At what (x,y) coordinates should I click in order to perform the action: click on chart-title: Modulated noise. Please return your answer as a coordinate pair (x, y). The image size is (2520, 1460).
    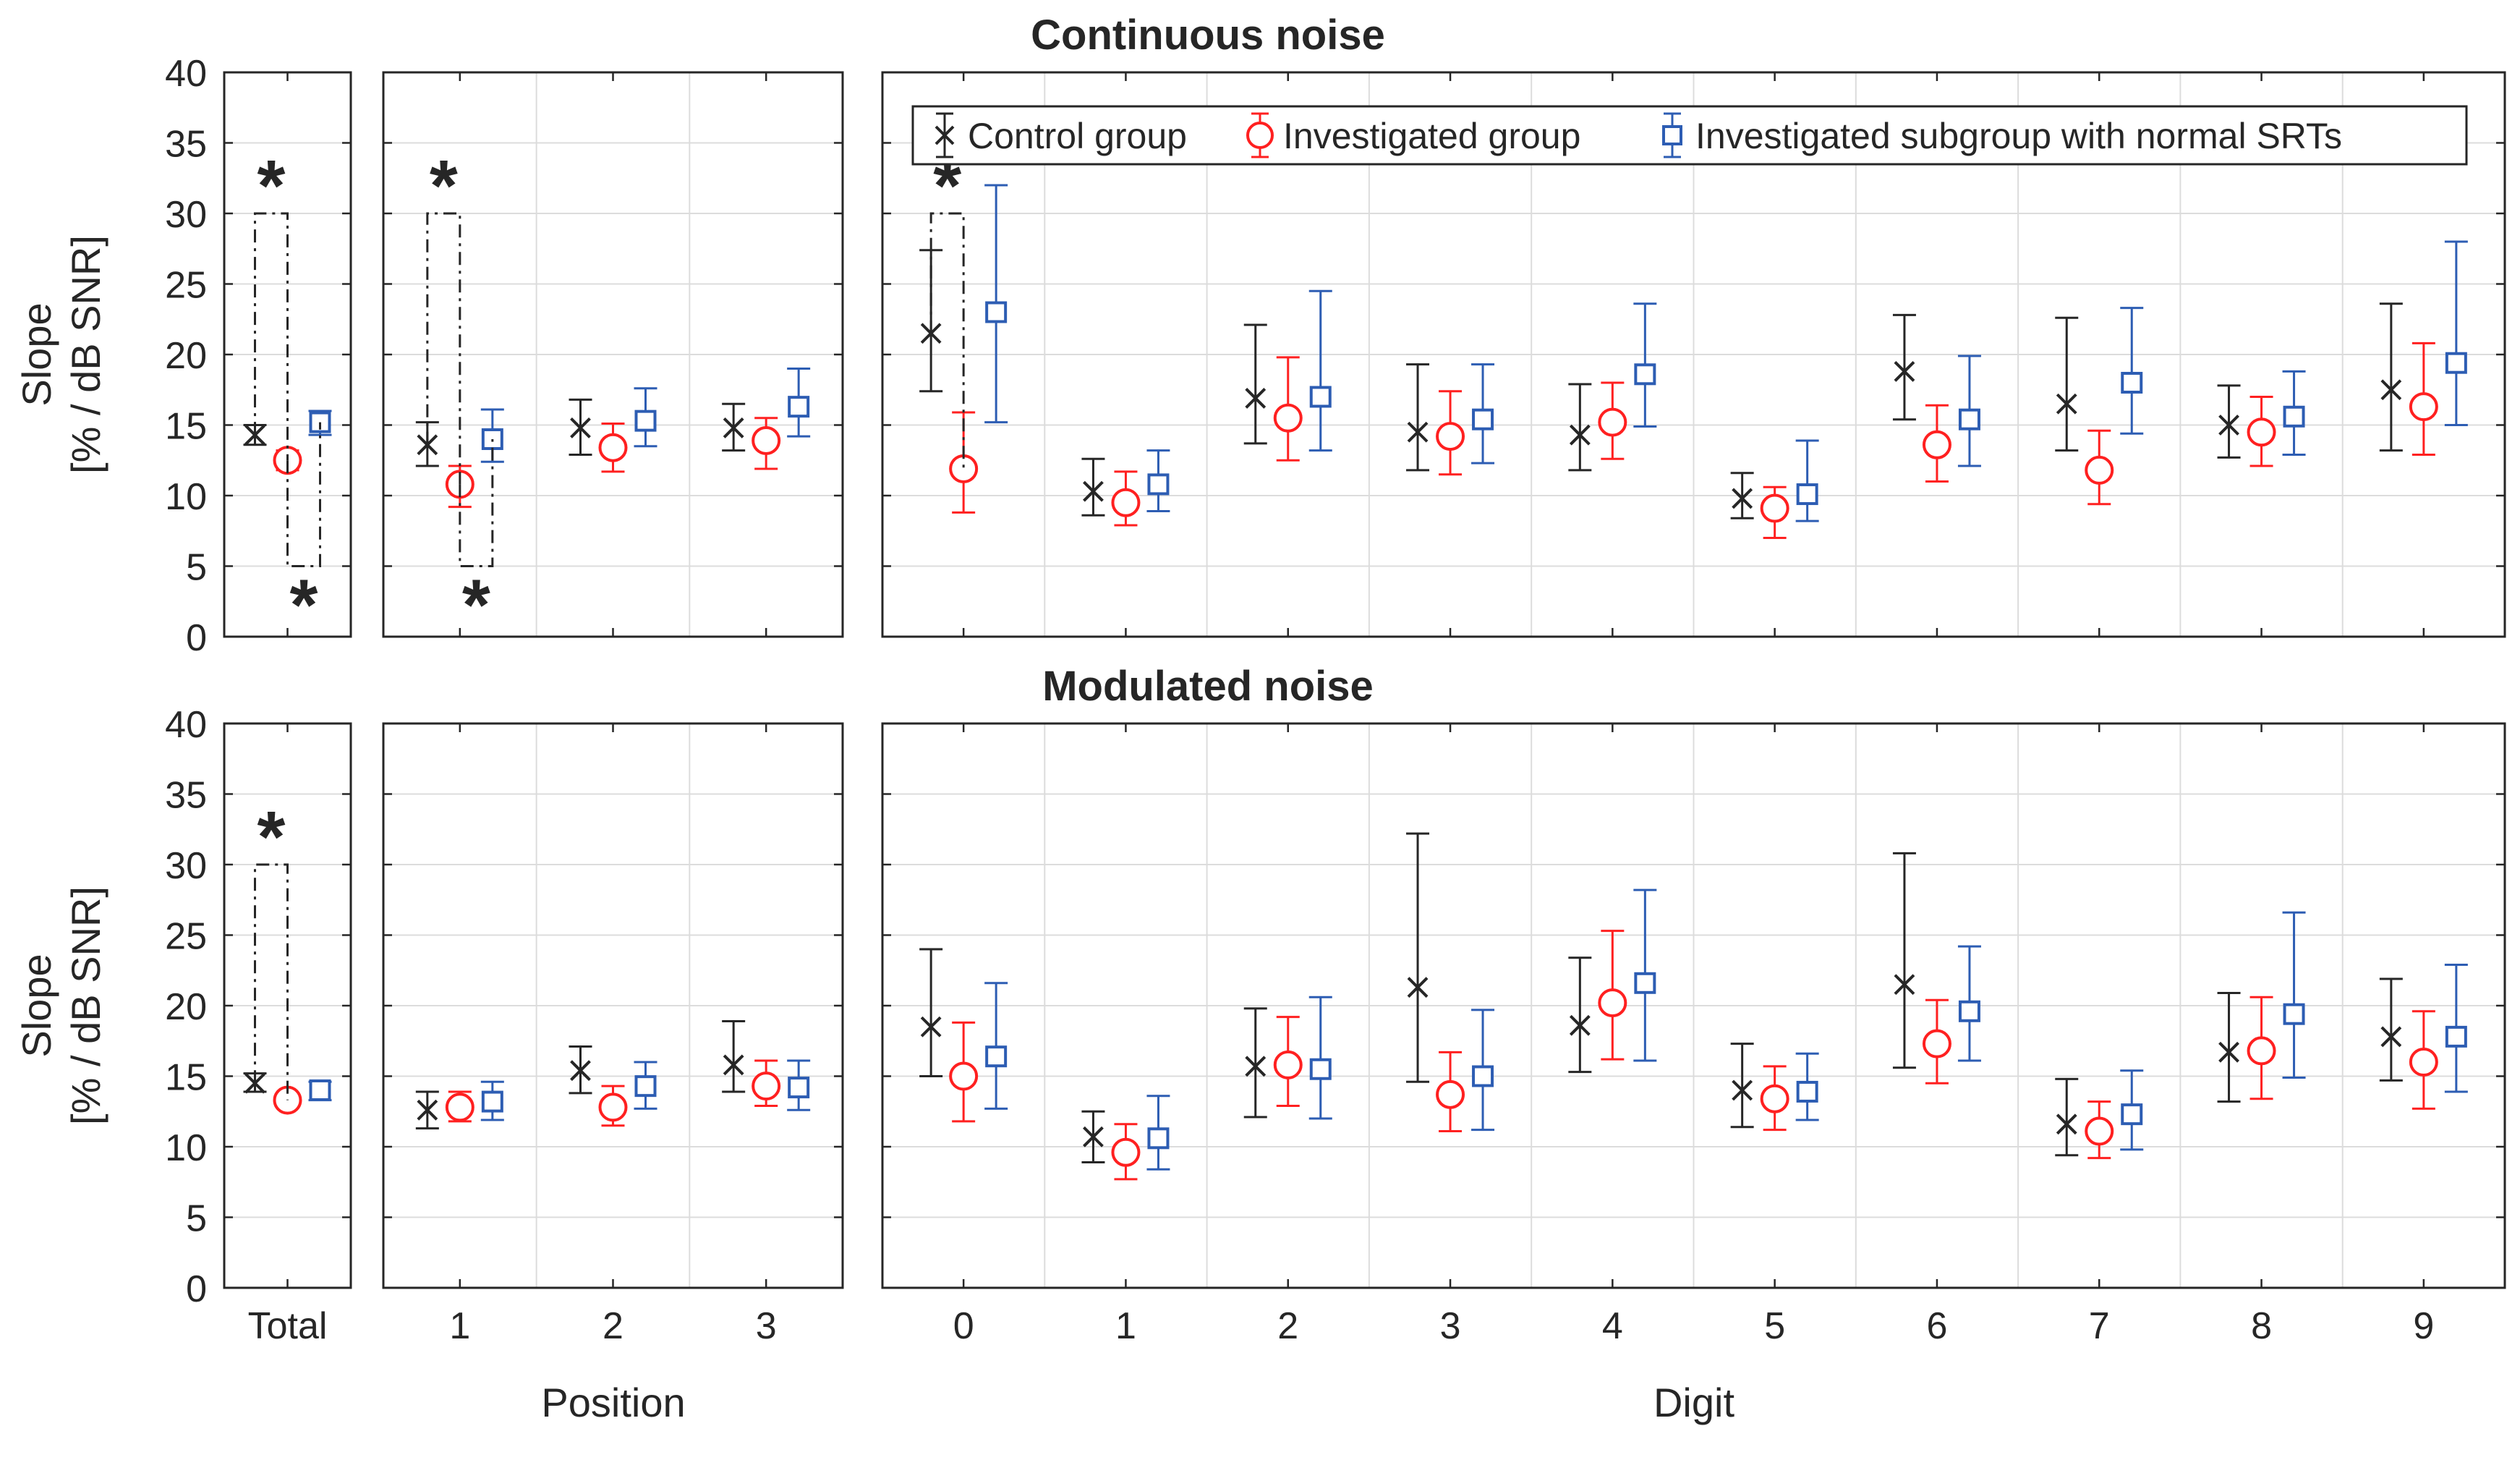
    Looking at the image, I should click on (1208, 686).